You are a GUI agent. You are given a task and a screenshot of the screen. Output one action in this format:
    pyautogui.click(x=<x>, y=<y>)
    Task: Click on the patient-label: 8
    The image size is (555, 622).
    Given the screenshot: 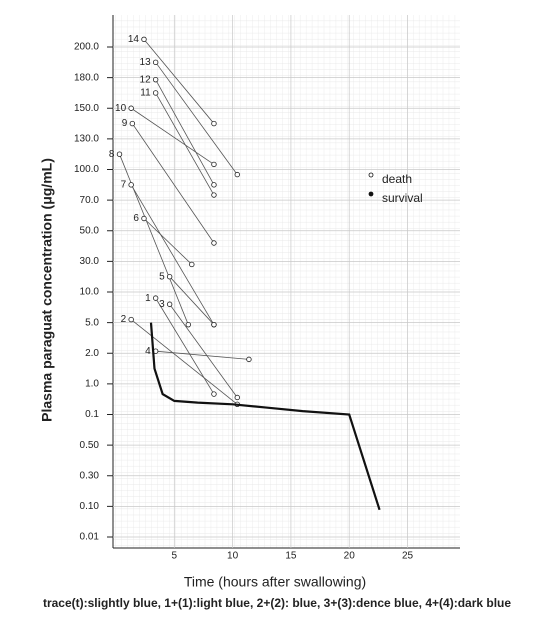 What is the action you would take?
    pyautogui.click(x=112, y=154)
    